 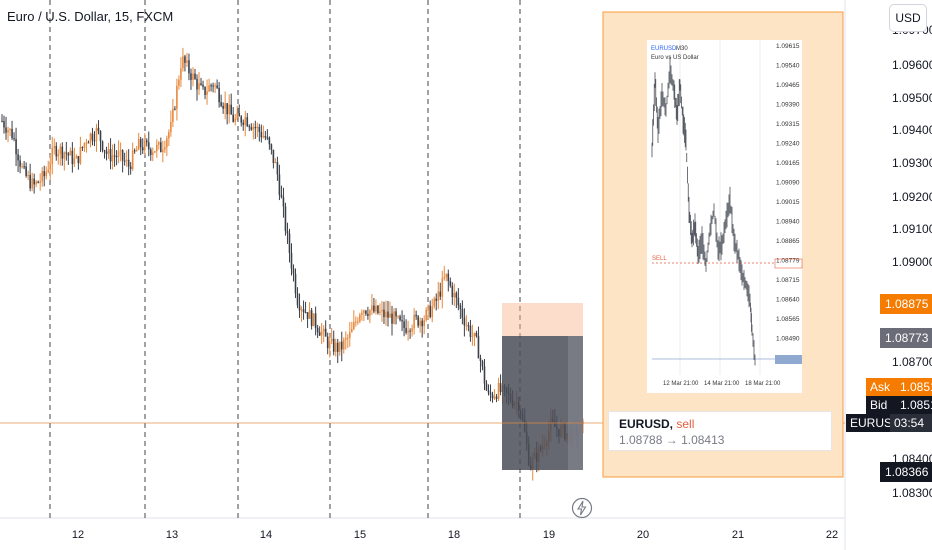 What do you see at coordinates (899, 387) in the screenshot?
I see `ask-price-tag: Ask 1.08517` at bounding box center [899, 387].